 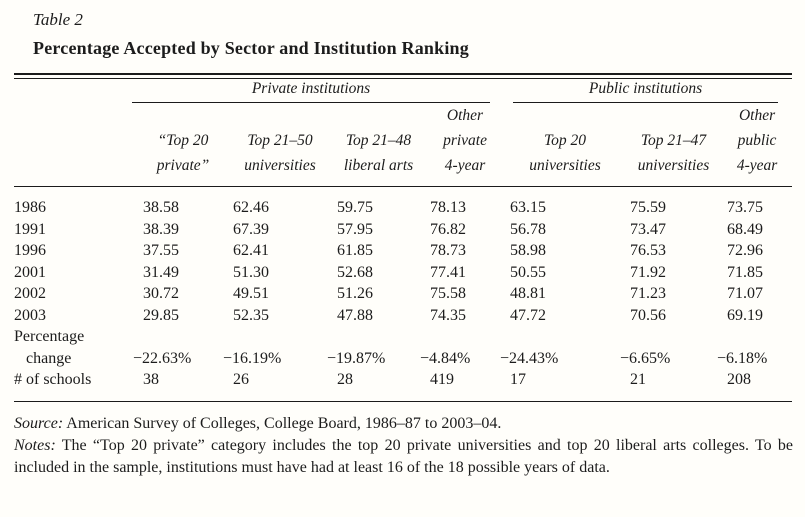 What do you see at coordinates (30, 229) in the screenshot?
I see `row-label: 1991` at bounding box center [30, 229].